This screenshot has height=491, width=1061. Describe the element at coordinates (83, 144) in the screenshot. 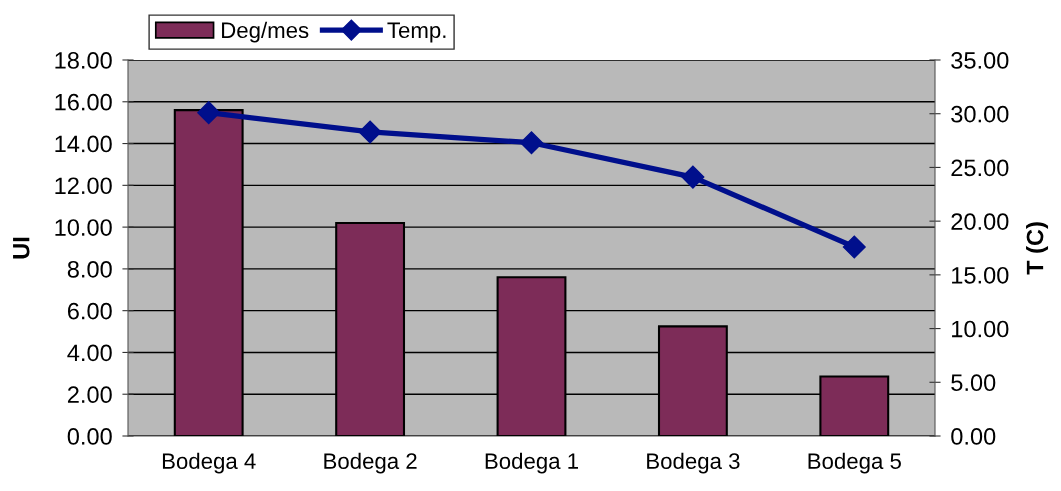

I see `y-tick-label: 14.00` at that location.